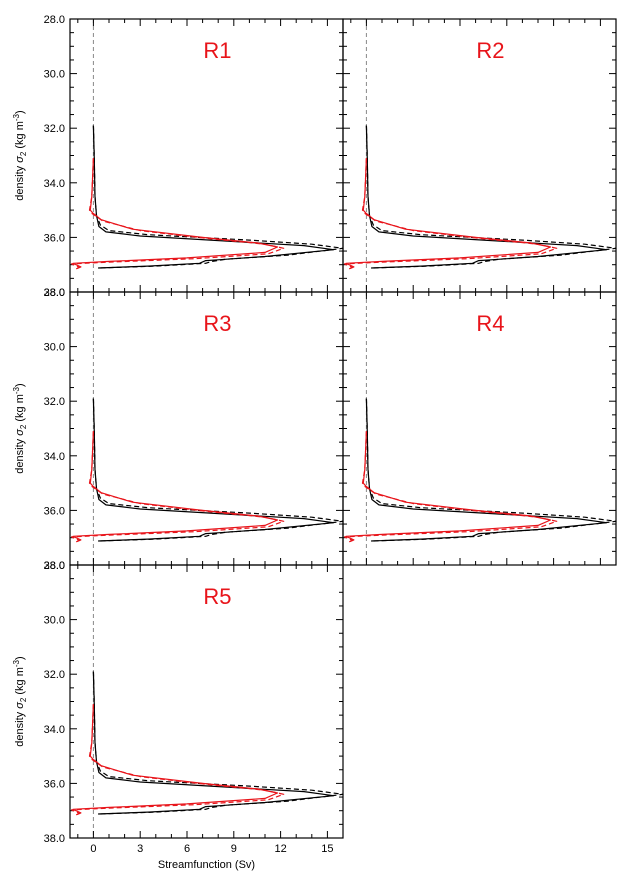 The height and width of the screenshot is (895, 636). Describe the element at coordinates (93, 849) in the screenshot. I see `x-tick-label: 0` at that location.